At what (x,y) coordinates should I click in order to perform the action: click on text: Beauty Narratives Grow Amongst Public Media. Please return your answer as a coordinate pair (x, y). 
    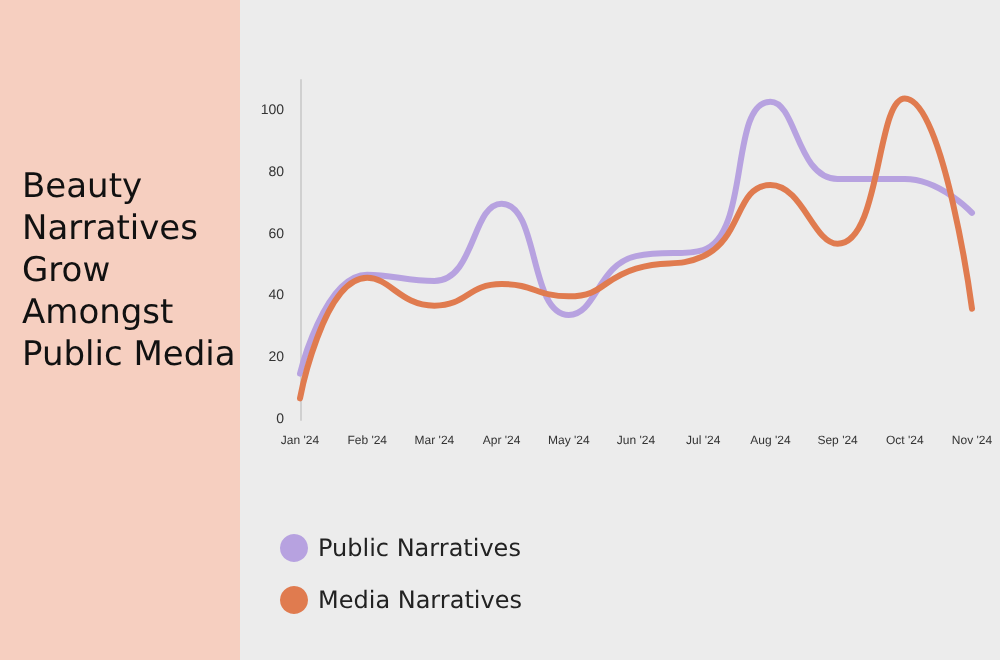
    Looking at the image, I should click on (129, 271).